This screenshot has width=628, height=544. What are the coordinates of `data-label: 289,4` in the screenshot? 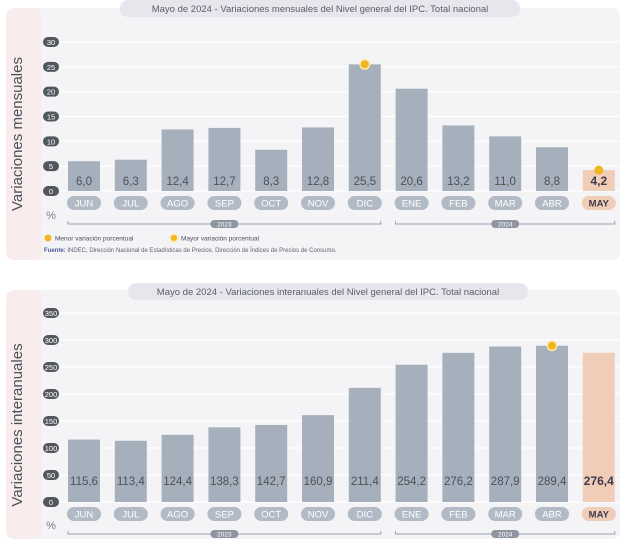 It's located at (552, 482).